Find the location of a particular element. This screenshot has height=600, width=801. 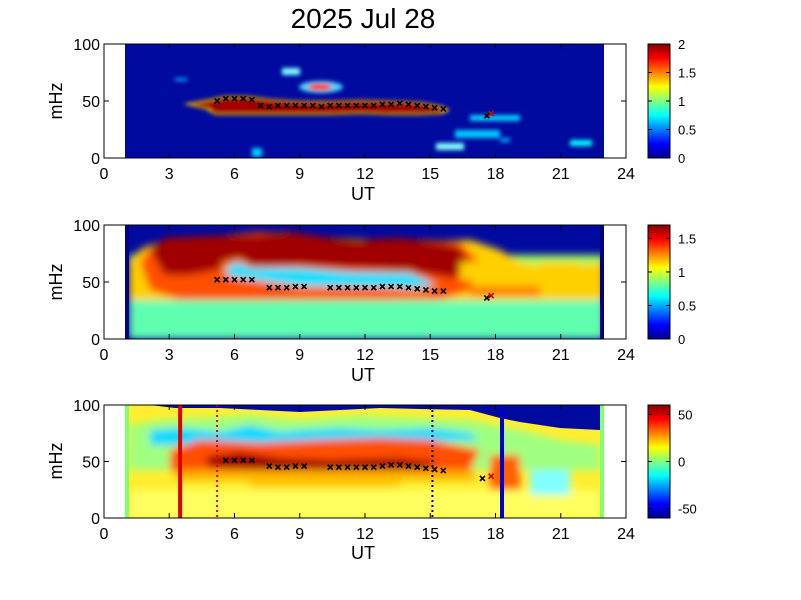

colorbar: 0 0.5 1 1.5 2 is located at coordinates (671, 101).